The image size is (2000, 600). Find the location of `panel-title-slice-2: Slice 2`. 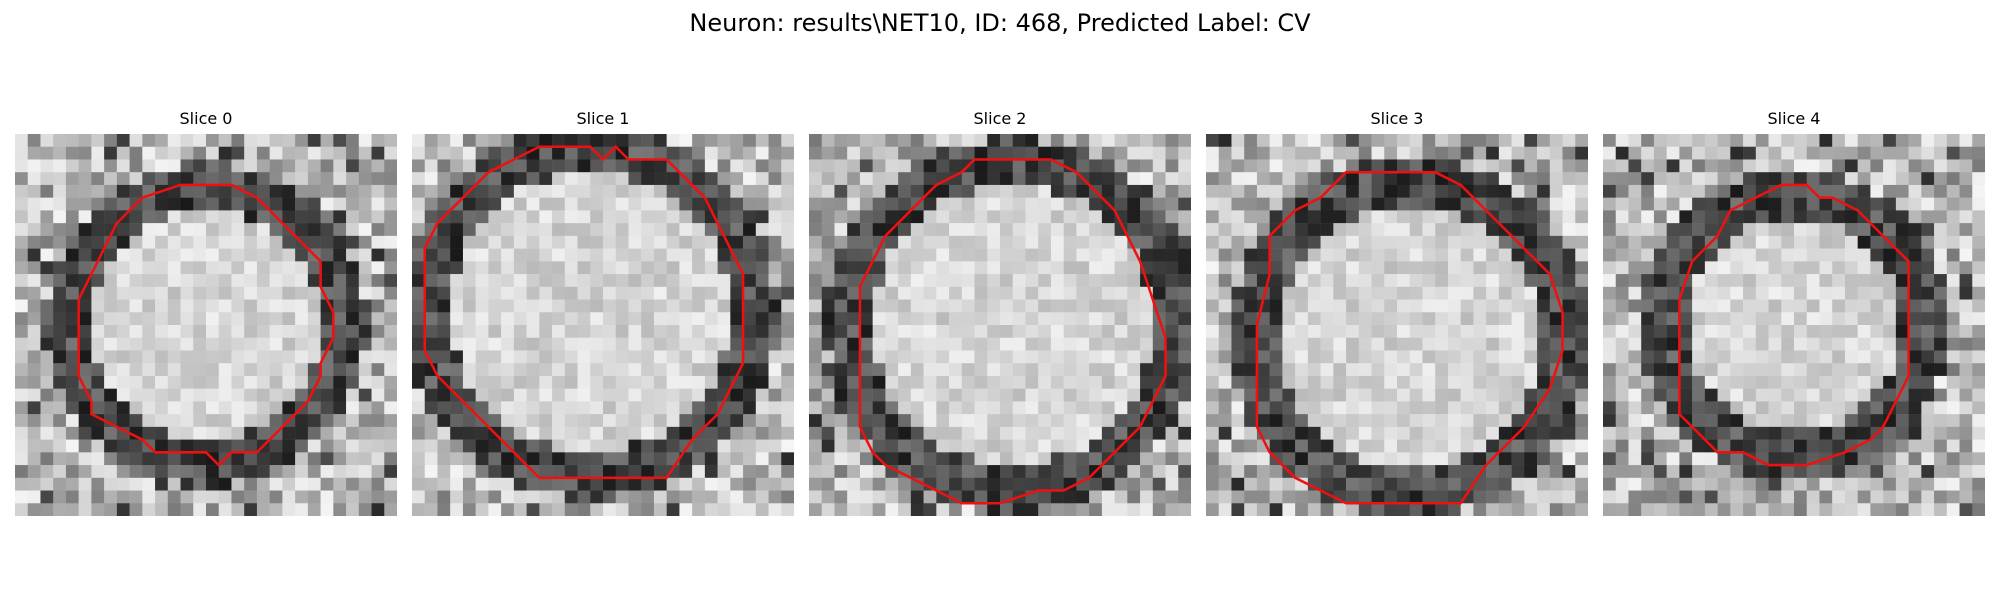

panel-title-slice-2: Slice 2 is located at coordinates (1000, 118).